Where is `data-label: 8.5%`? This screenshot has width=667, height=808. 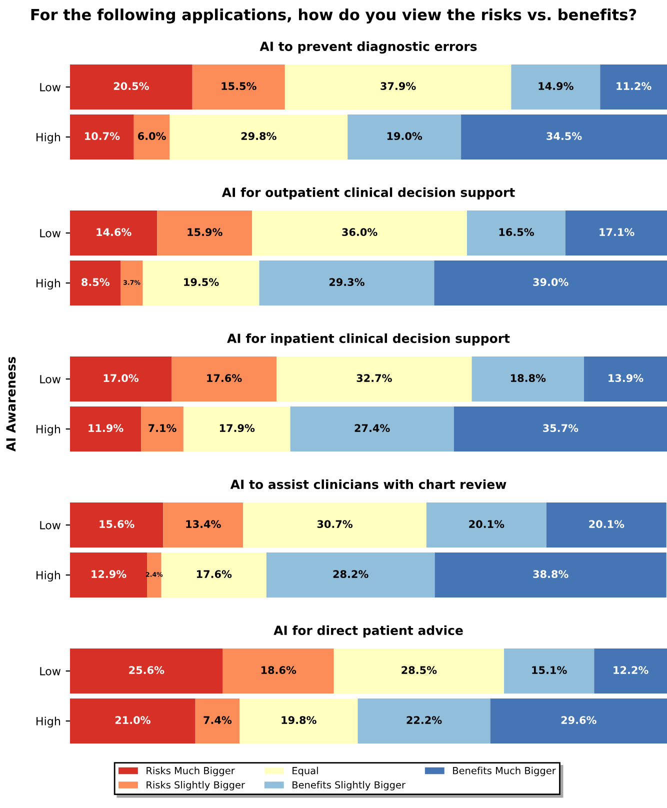 data-label: 8.5% is located at coordinates (96, 282).